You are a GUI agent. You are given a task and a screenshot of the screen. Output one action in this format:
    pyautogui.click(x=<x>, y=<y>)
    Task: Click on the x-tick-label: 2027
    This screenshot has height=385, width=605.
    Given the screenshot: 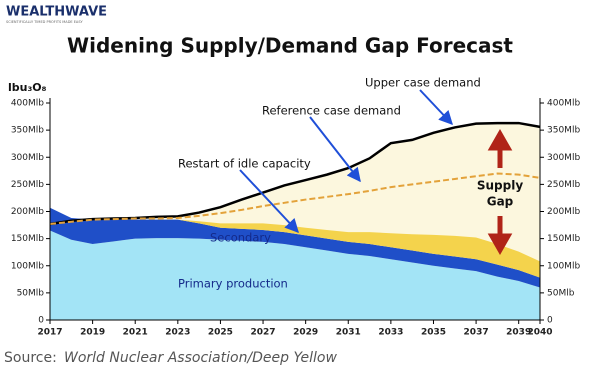 What is the action you would take?
    pyautogui.click(x=263, y=333)
    